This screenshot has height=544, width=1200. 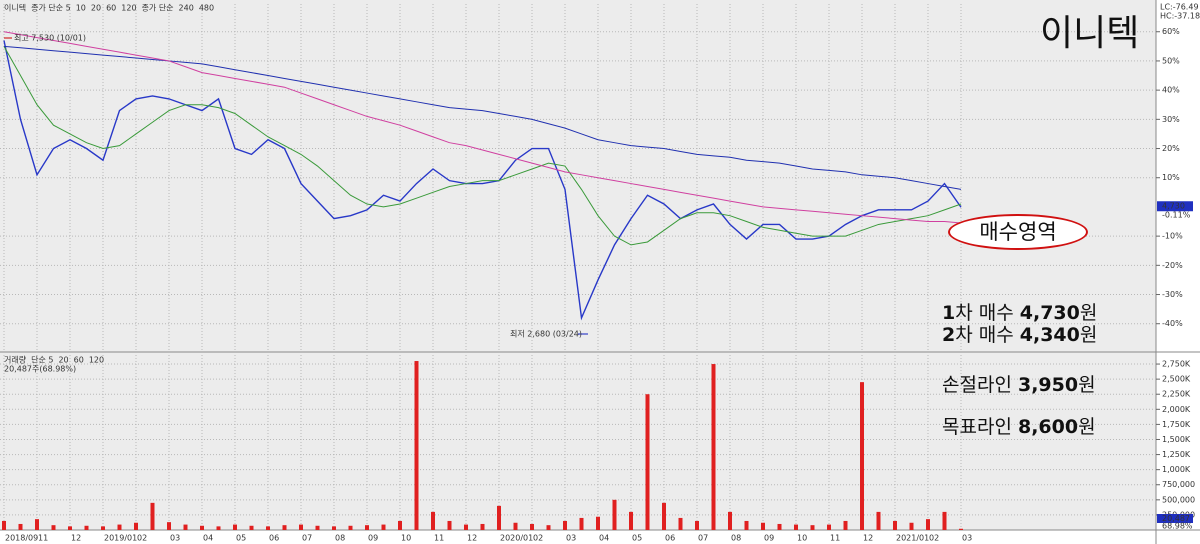 What do you see at coordinates (42, 360) in the screenshot?
I see `legend-entry: 단순 5` at bounding box center [42, 360].